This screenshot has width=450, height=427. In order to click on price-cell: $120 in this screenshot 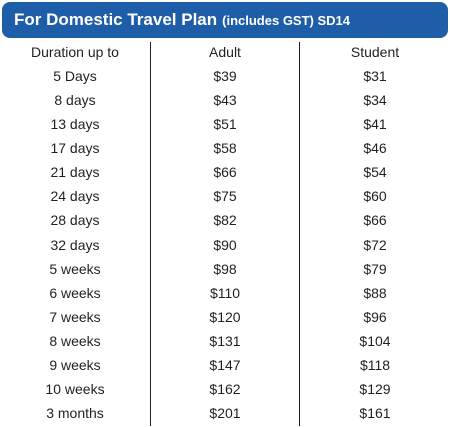, I will do `click(225, 316)`.